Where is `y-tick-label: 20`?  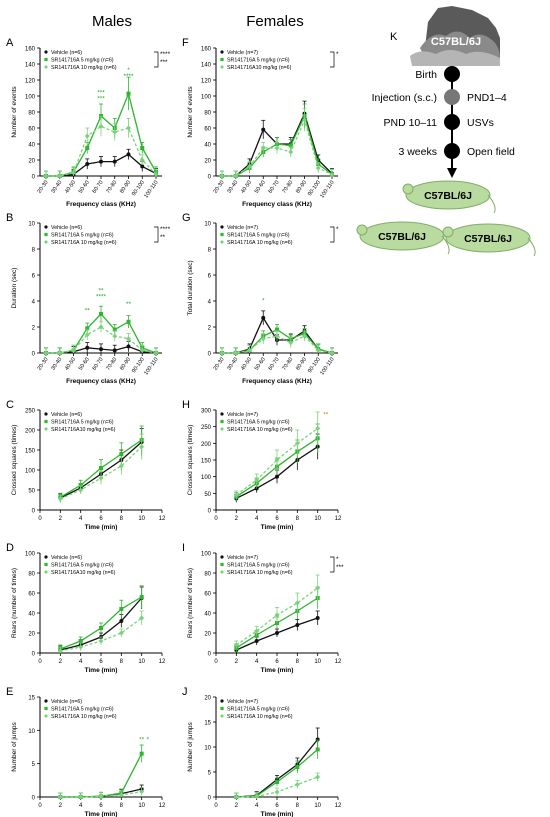
y-tick-label: 20 is located at coordinates (207, 162).